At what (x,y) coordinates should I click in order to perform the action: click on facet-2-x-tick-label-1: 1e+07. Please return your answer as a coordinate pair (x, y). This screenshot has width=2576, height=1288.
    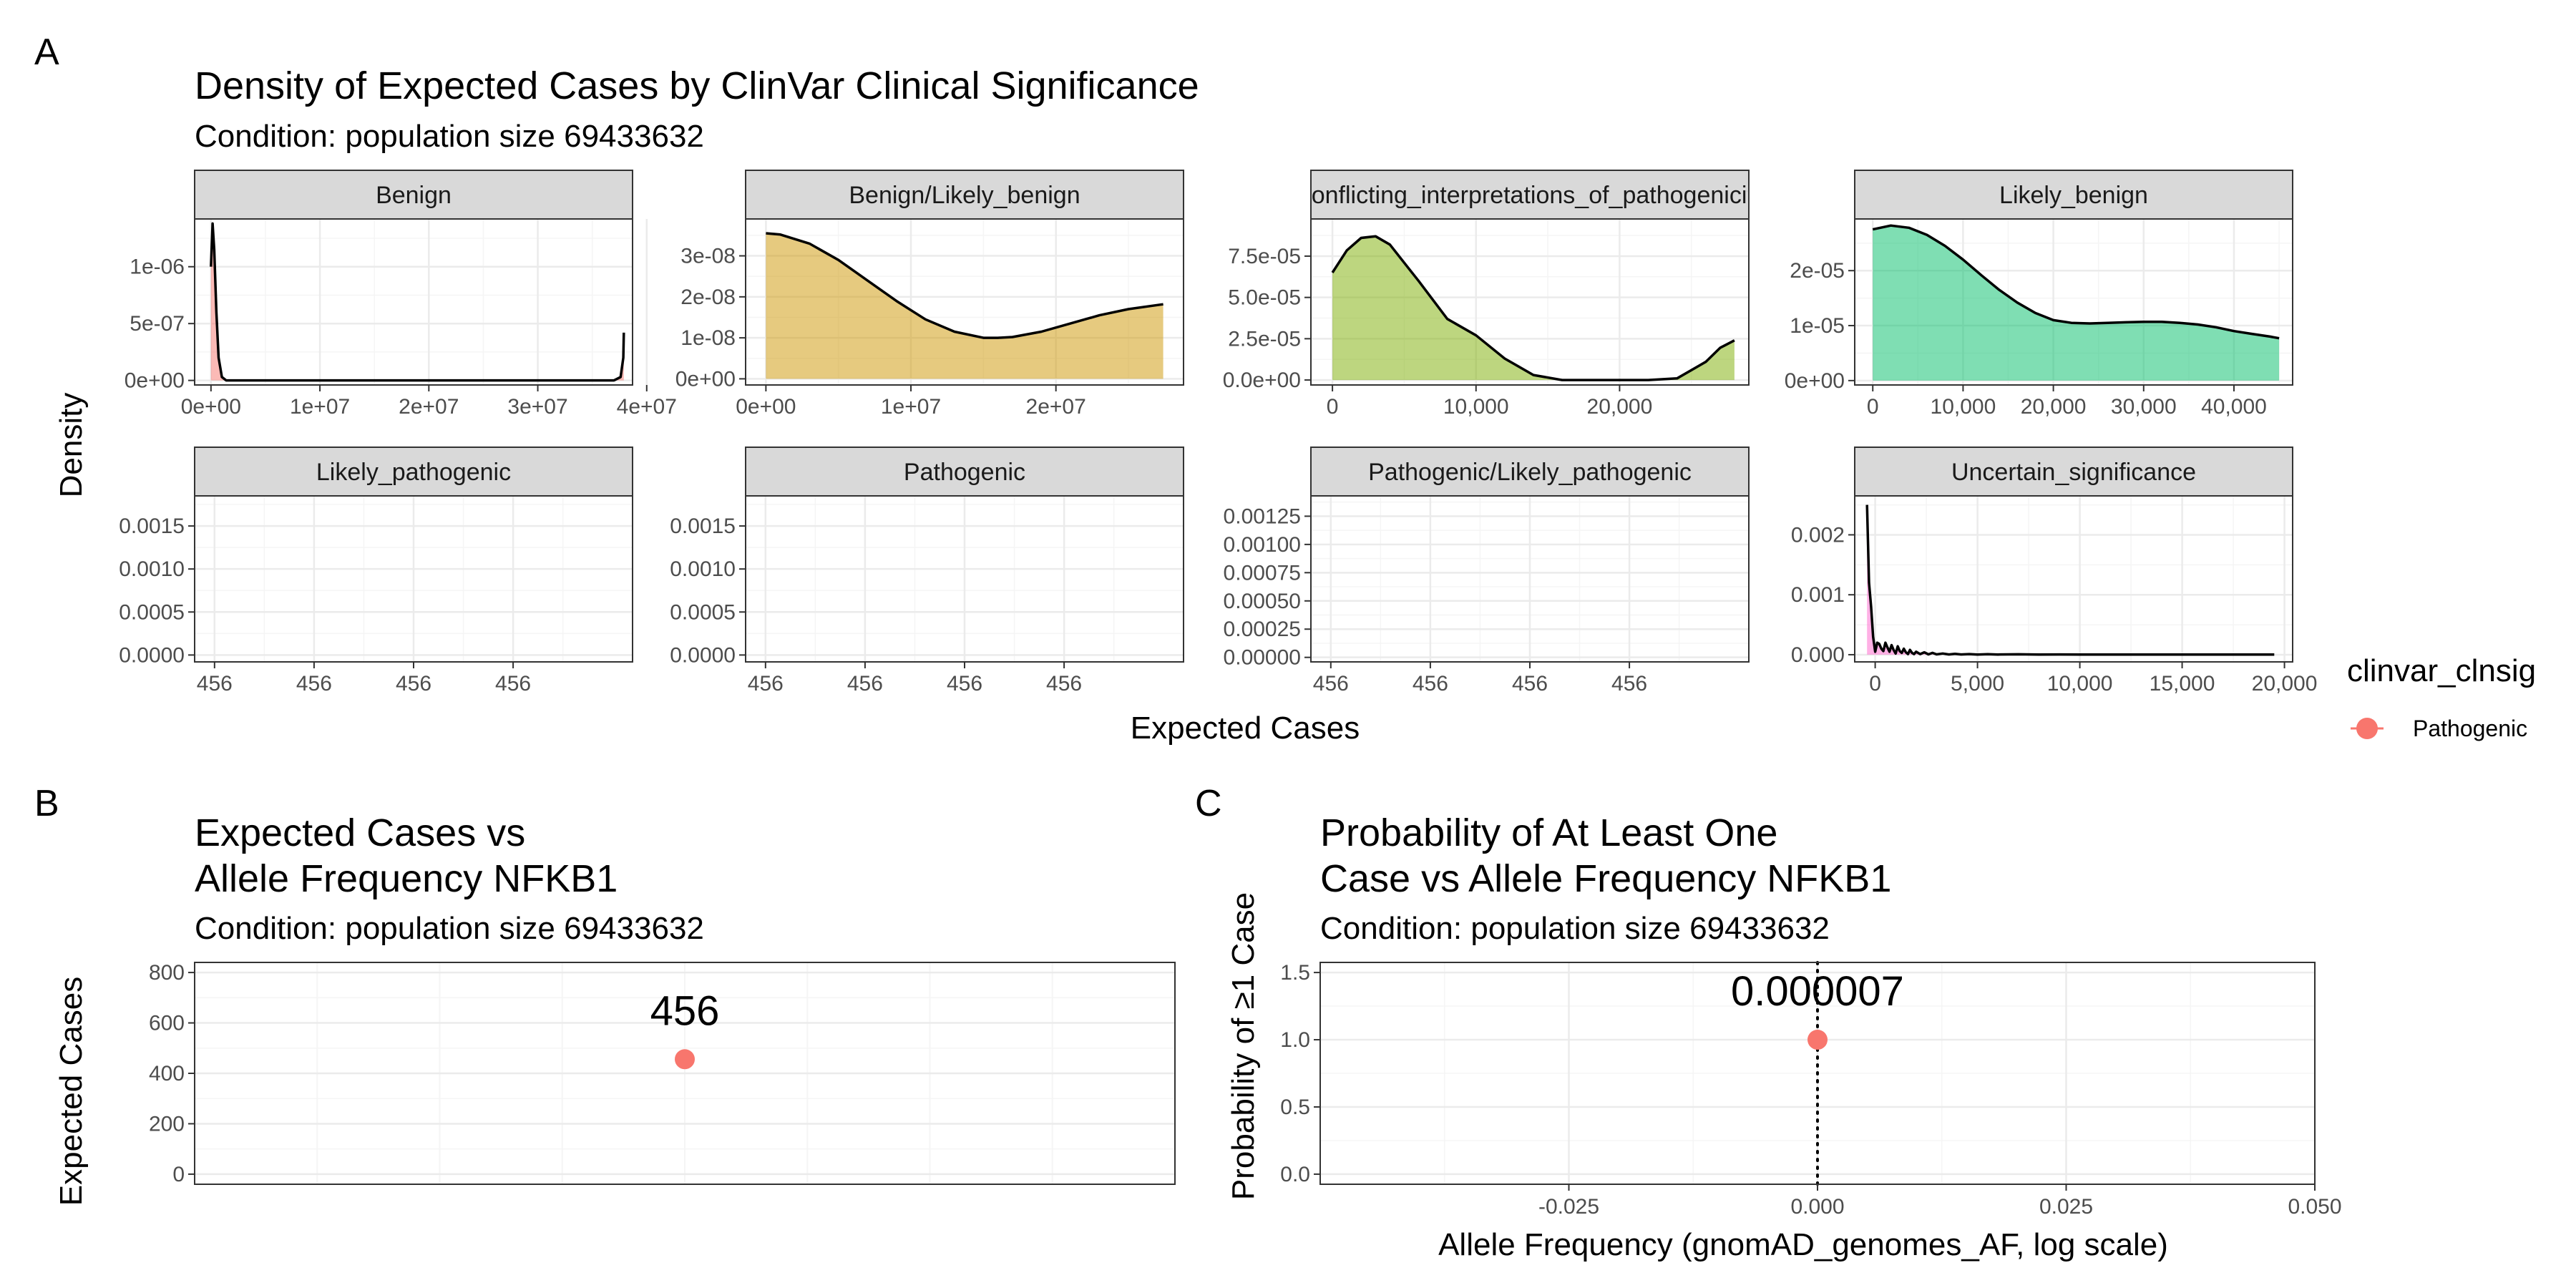
    Looking at the image, I should click on (911, 407).